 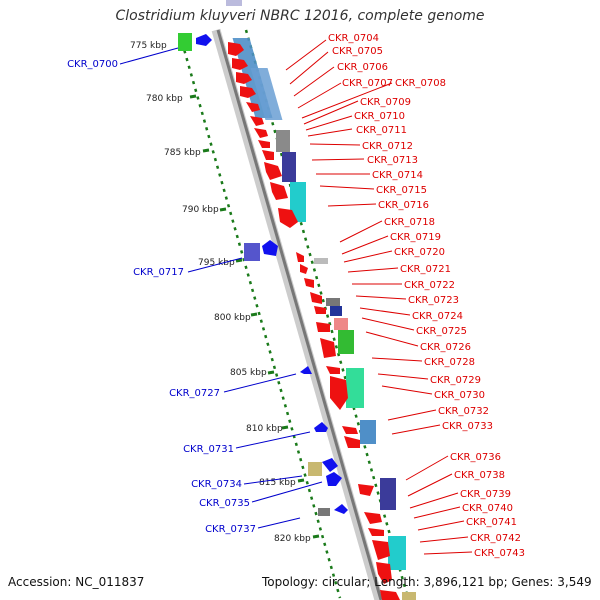 What do you see at coordinates (437, 316) in the screenshot?
I see `gene-label-ckr-0724: CKR_0724` at bounding box center [437, 316].